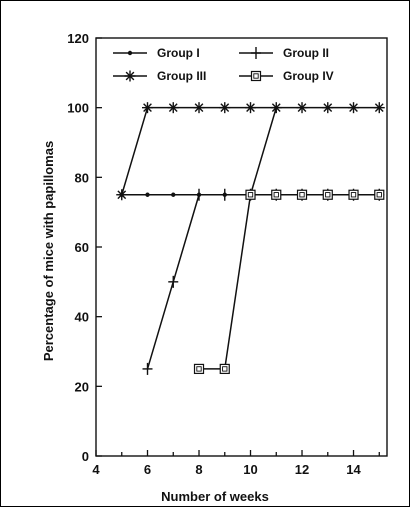  Describe the element at coordinates (223, 64) in the screenshot. I see `legend: Group I Group II Group III Group IV` at that location.